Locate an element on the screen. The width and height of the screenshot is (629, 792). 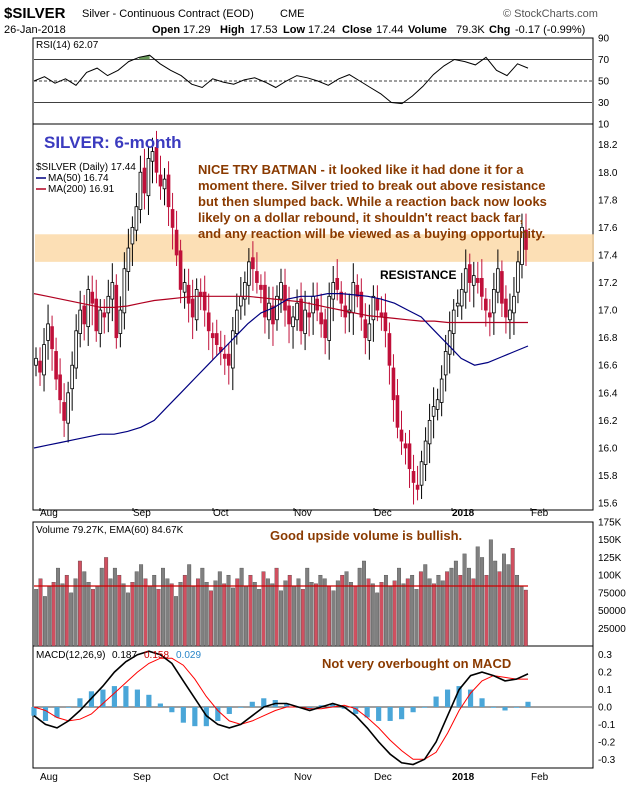
close-value: 17.44 is located at coordinates (390, 30).